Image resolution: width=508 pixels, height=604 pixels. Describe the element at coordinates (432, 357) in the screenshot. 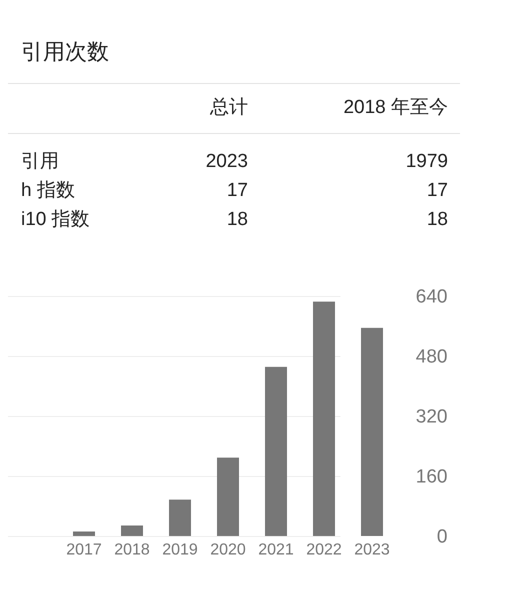

I see `y-tick-label: 480` at that location.